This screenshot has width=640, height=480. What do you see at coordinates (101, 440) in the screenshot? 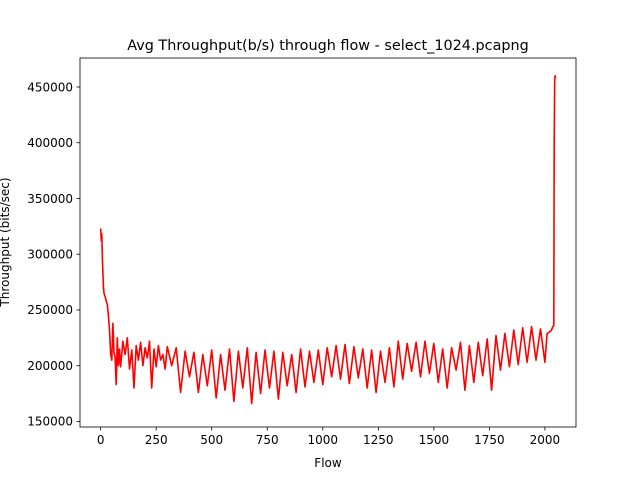
I see `x-tick-label: 0` at bounding box center [101, 440].